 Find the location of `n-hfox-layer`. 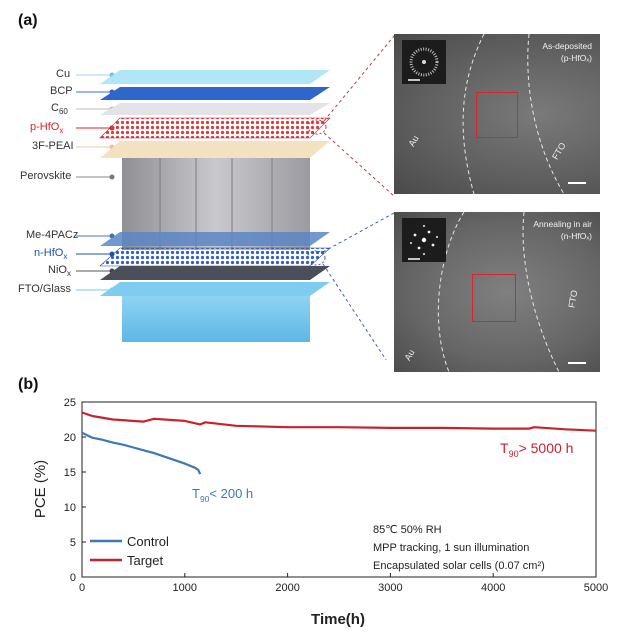

n-hfox-layer is located at coordinates (215, 257).